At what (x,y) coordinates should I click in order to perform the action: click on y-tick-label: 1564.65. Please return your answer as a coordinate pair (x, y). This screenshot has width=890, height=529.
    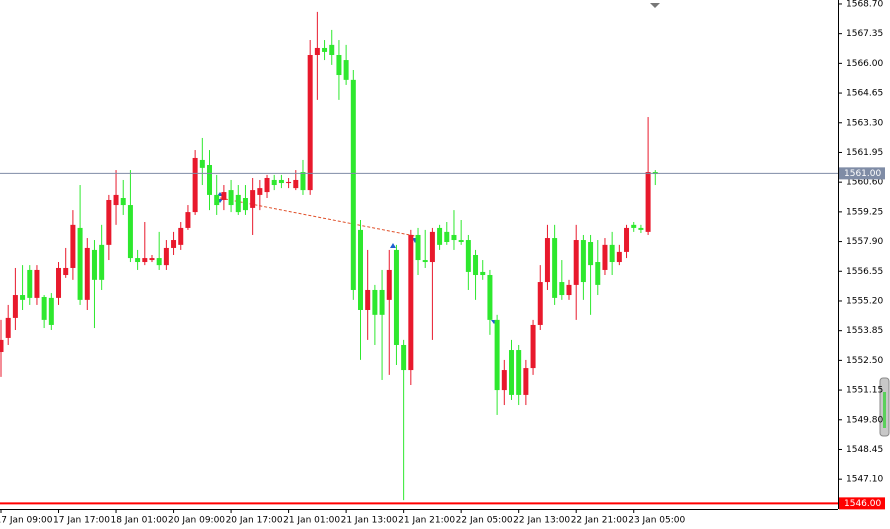
    Looking at the image, I should click on (864, 94).